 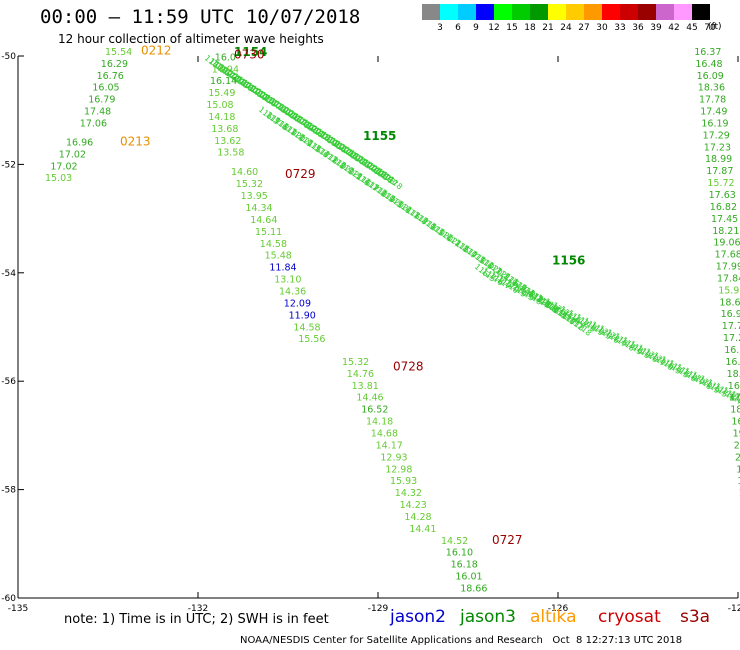 What do you see at coordinates (548, 28) in the screenshot?
I see `legend-swatch-label: 21` at bounding box center [548, 28].